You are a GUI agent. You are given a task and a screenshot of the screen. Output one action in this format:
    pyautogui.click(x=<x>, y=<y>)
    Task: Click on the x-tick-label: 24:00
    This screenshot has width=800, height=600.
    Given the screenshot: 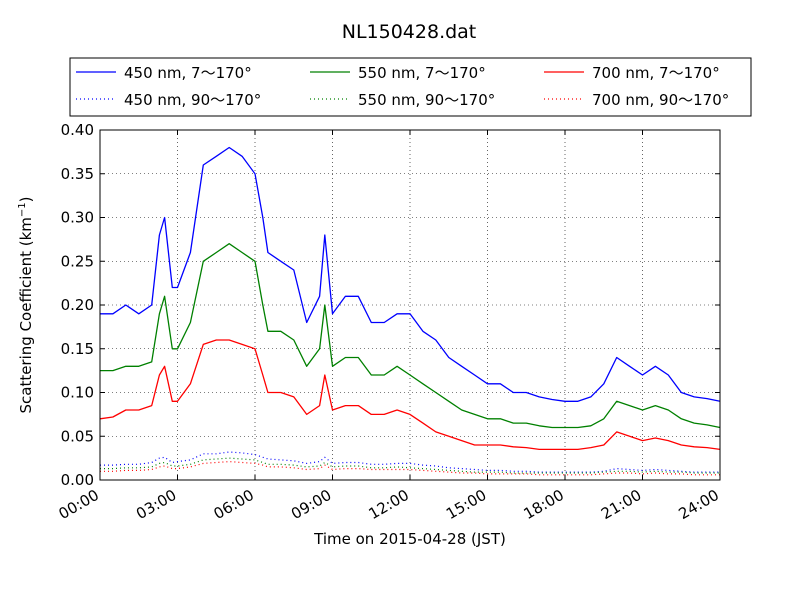 What is the action you would take?
    pyautogui.click(x=699, y=504)
    